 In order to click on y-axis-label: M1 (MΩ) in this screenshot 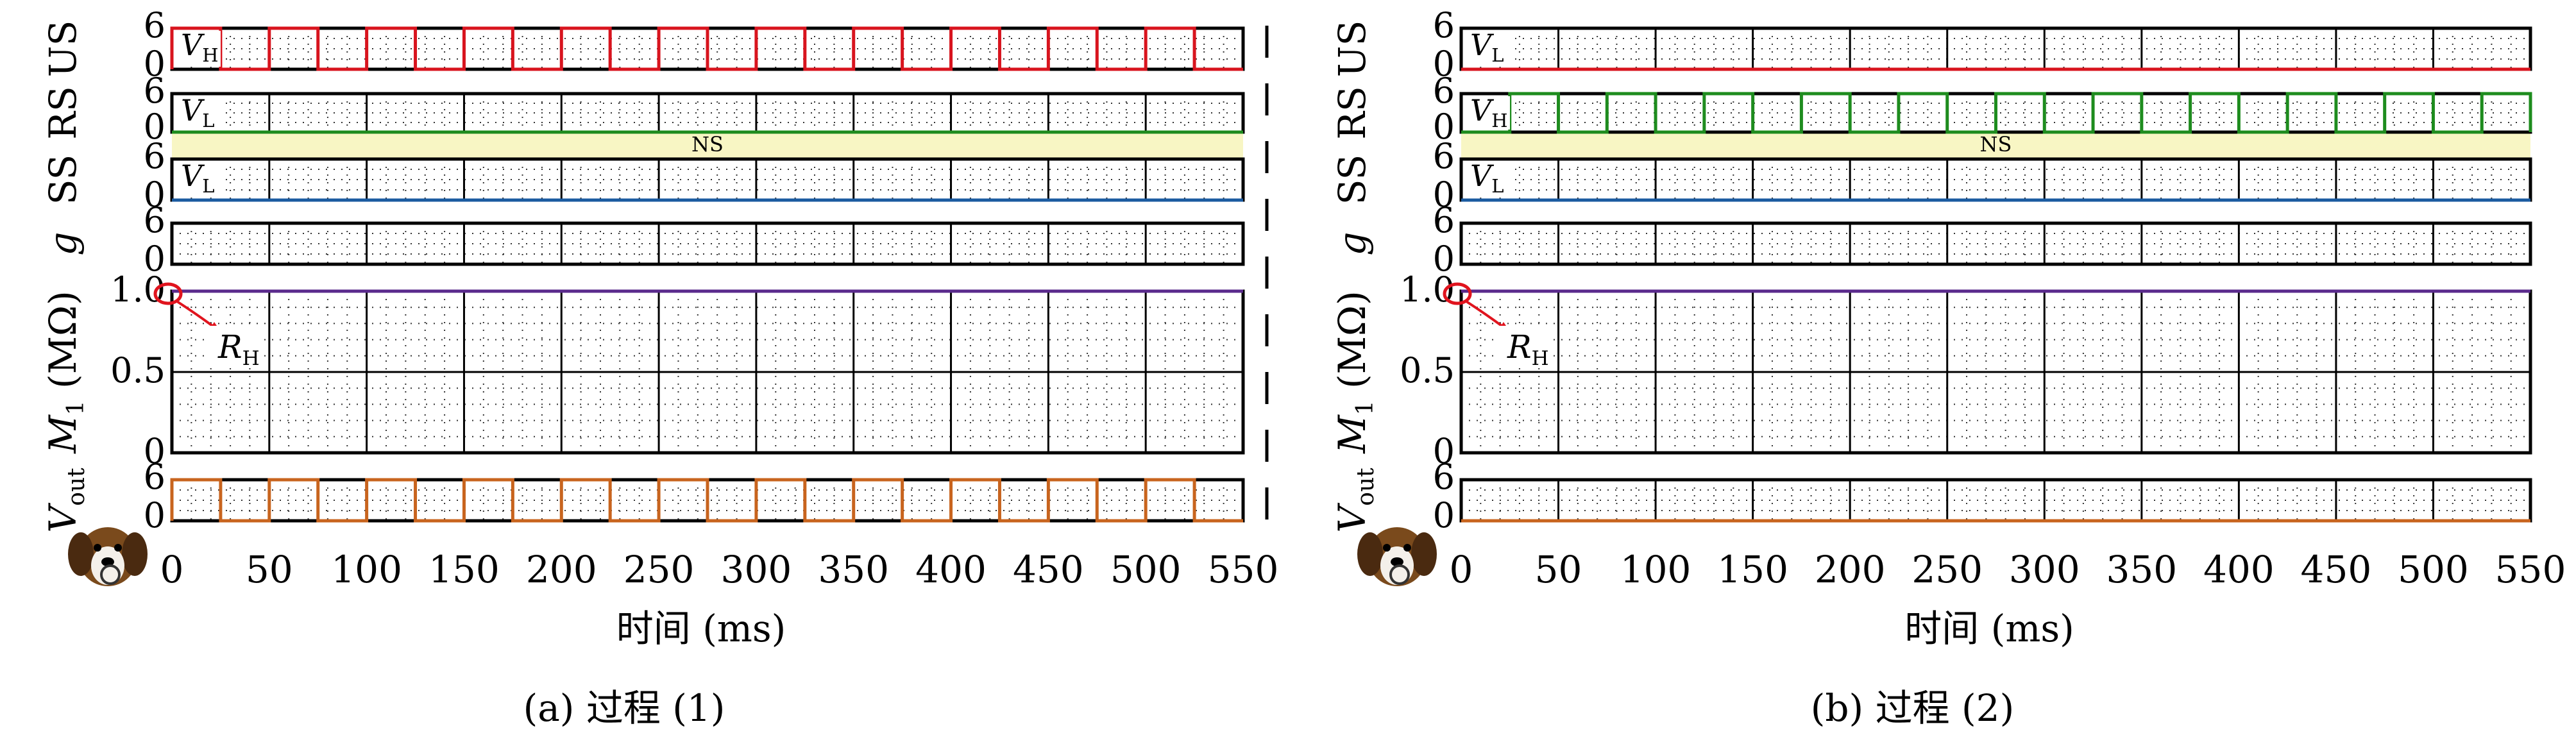, I will do `click(1354, 372)`.